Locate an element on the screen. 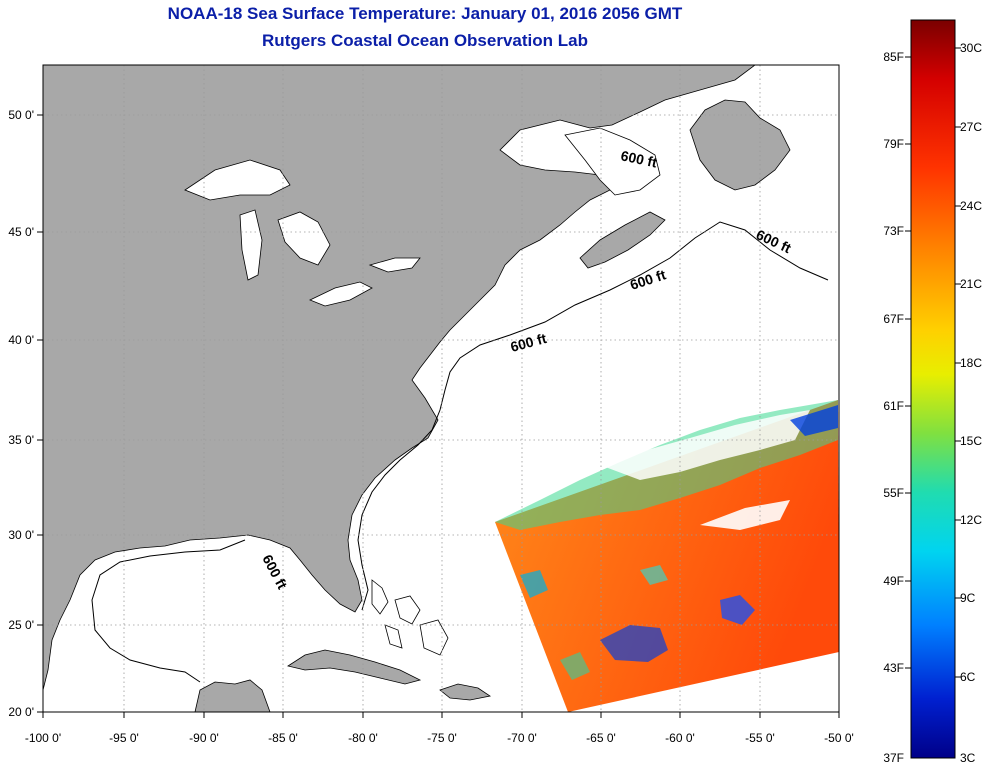 The width and height of the screenshot is (984, 770). lon-tick-label: -90 0' is located at coordinates (204, 738).